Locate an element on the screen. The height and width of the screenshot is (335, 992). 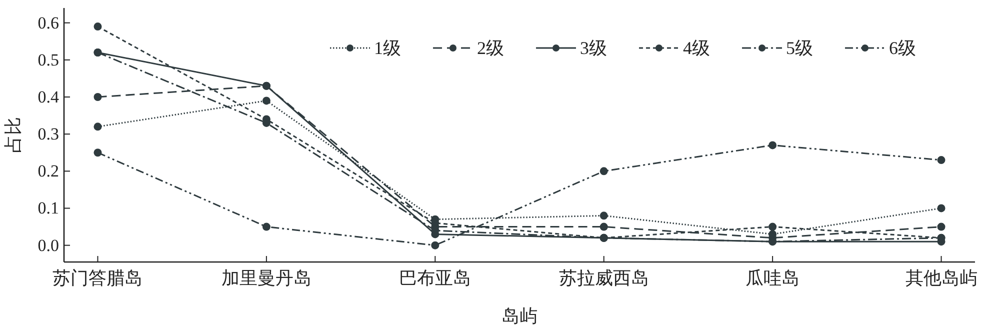
x-tick-label: 苏拉威西岛 is located at coordinates (603, 278).